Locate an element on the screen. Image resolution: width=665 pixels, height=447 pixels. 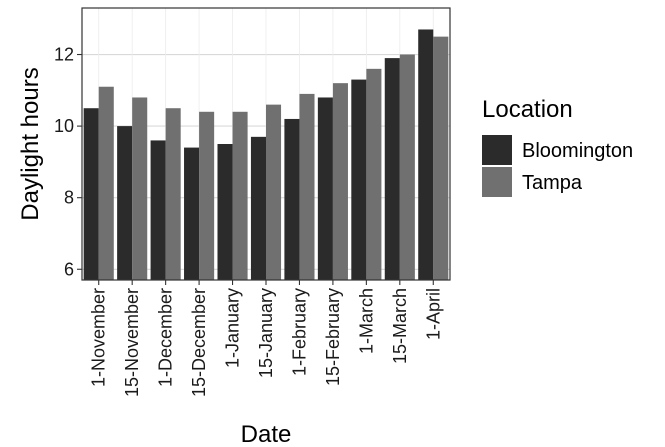
bar-tampa-1-february is located at coordinates (307, 186).